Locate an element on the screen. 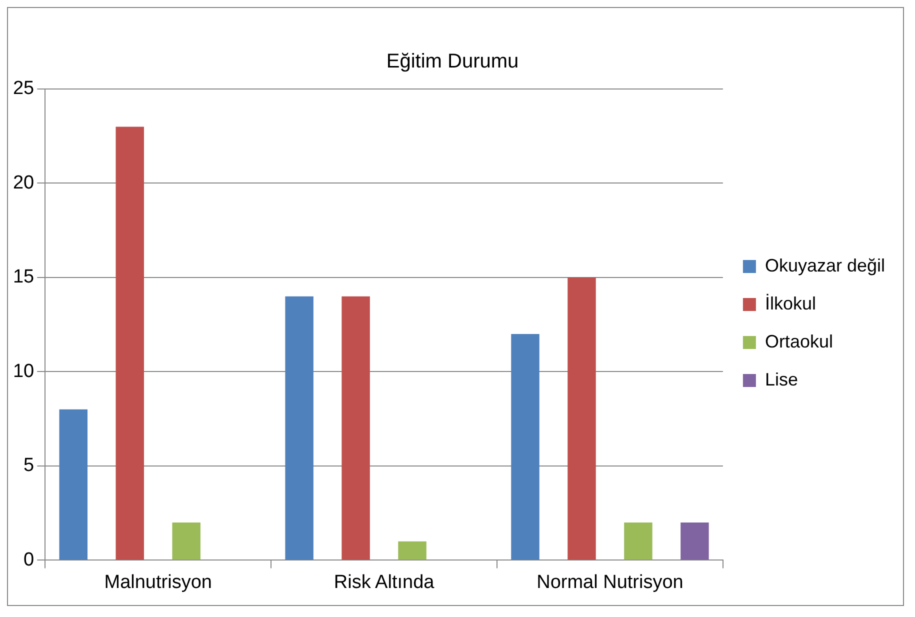 This screenshot has width=915, height=617. chart-title: Eğitim Durumu is located at coordinates (452, 61).